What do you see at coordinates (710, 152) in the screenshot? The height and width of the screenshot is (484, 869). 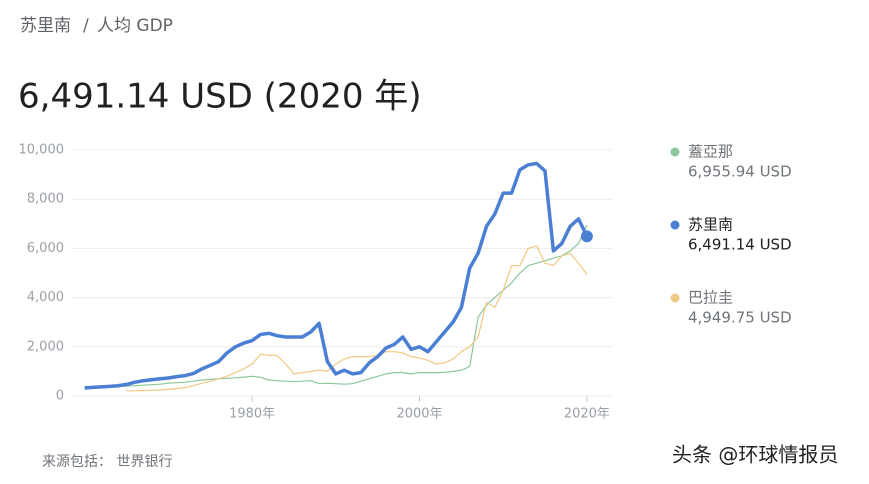 I see `legend-name: 蓋亞那` at bounding box center [710, 152].